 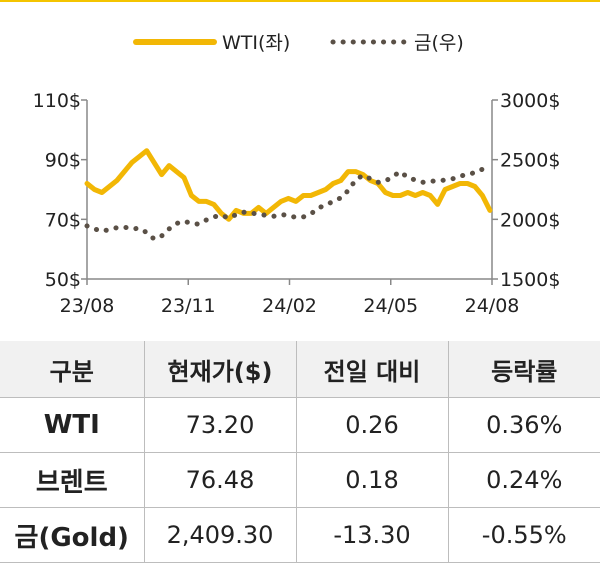 I want to click on table-cell-name: 브렌트, so click(x=72, y=480).